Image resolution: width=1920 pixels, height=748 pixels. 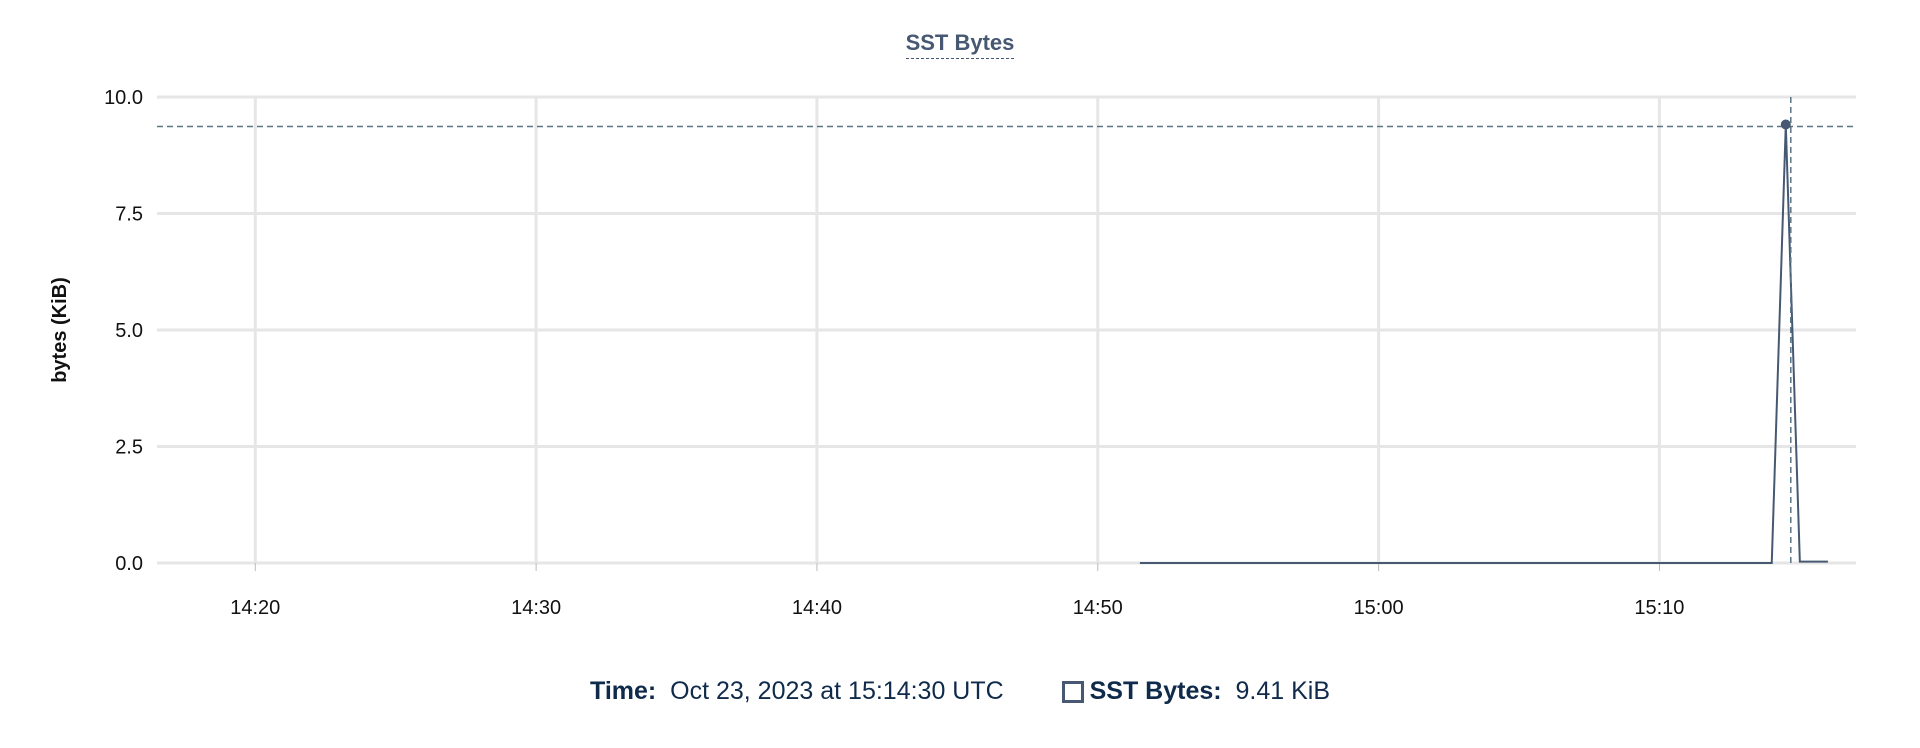 I want to click on time-label: Time:, so click(x=623, y=691).